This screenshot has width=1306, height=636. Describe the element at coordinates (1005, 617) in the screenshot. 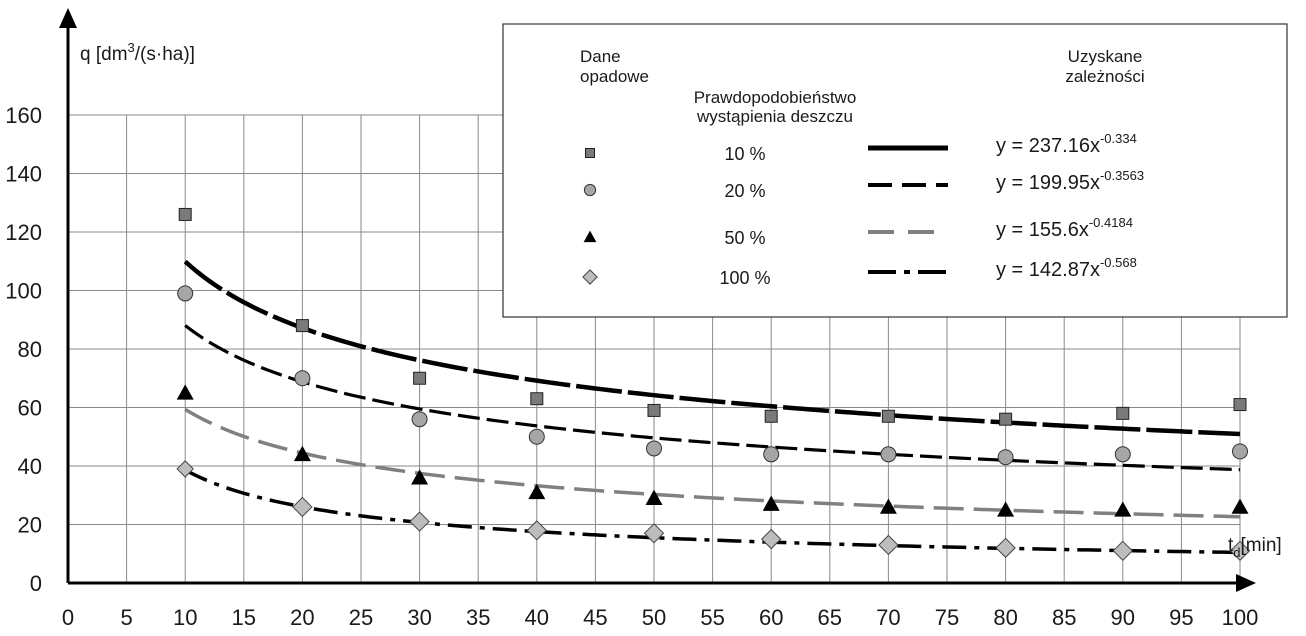

I see `x-tick-label-80: 80` at that location.